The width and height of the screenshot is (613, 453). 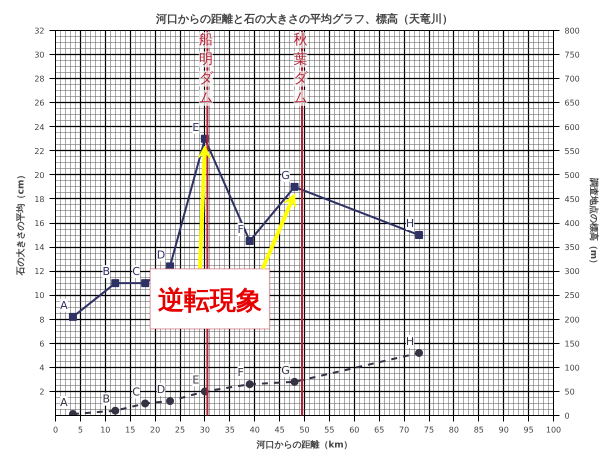 I want to click on x-tick-label: 70, so click(x=404, y=430).